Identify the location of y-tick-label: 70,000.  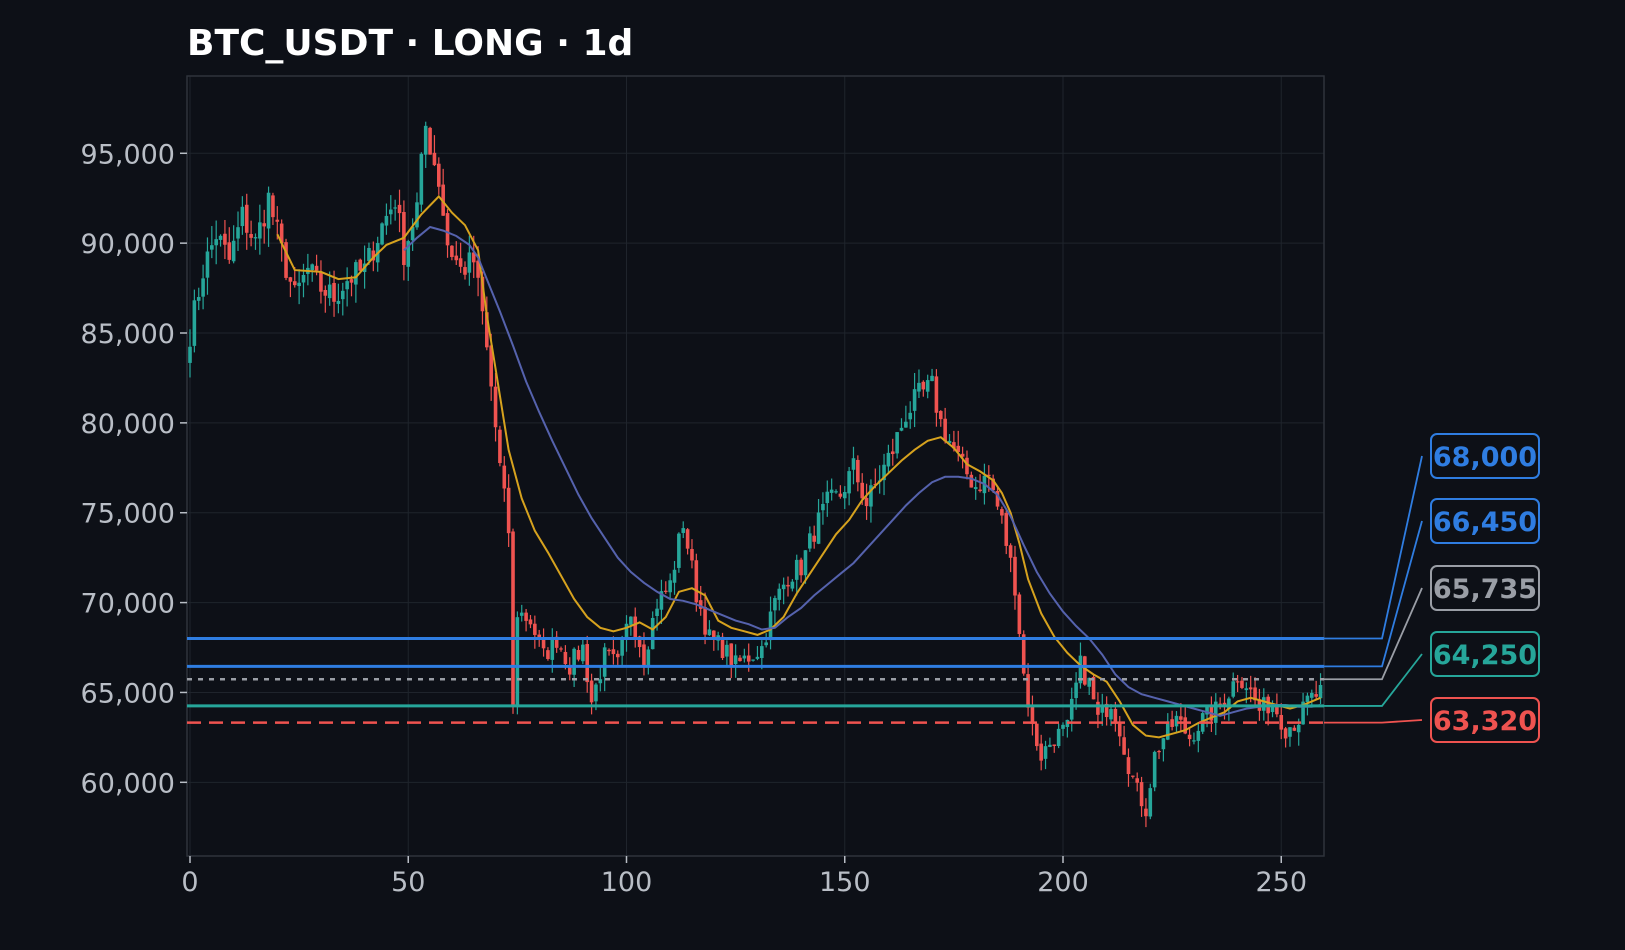
(128, 604).